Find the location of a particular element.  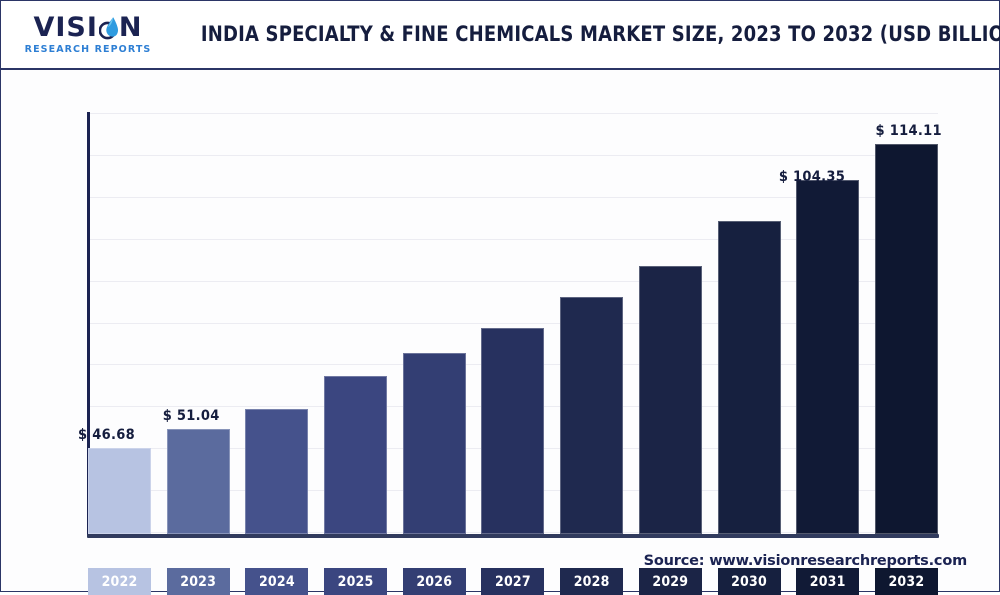

bar-column: $ 104.35 is located at coordinates (819, 323).